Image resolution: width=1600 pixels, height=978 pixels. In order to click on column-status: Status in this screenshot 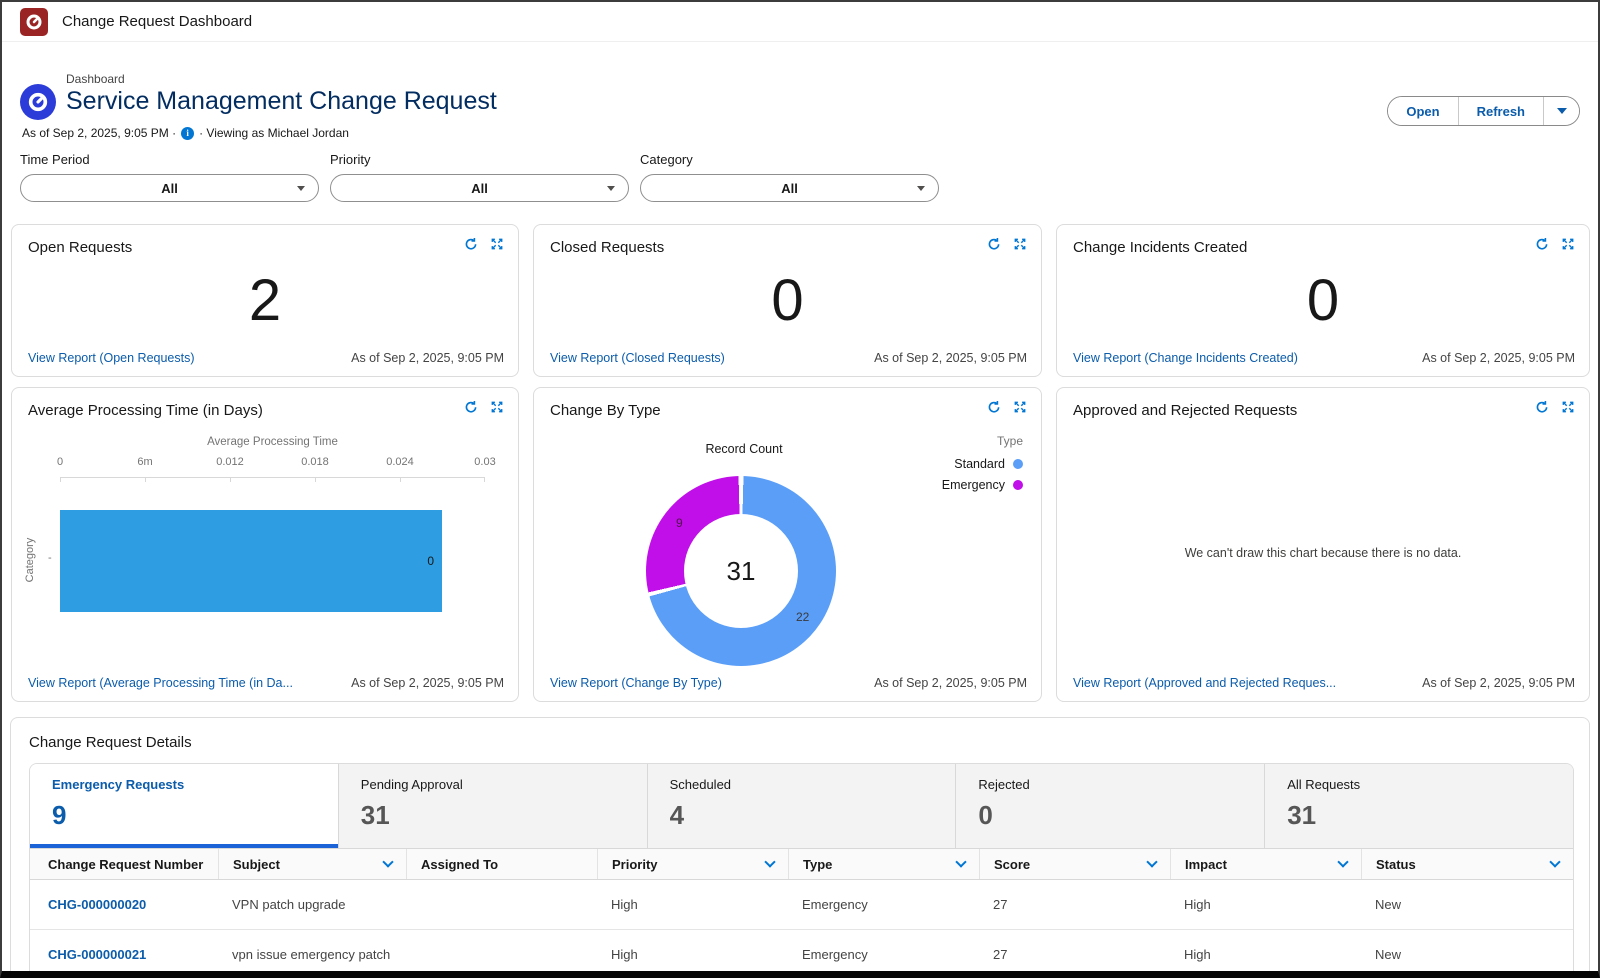, I will do `click(1467, 864)`.